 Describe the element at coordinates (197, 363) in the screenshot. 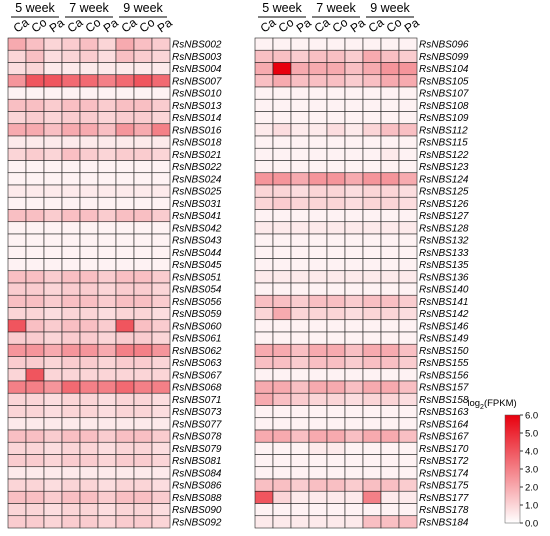

I see `row-label: RsNBS063` at that location.